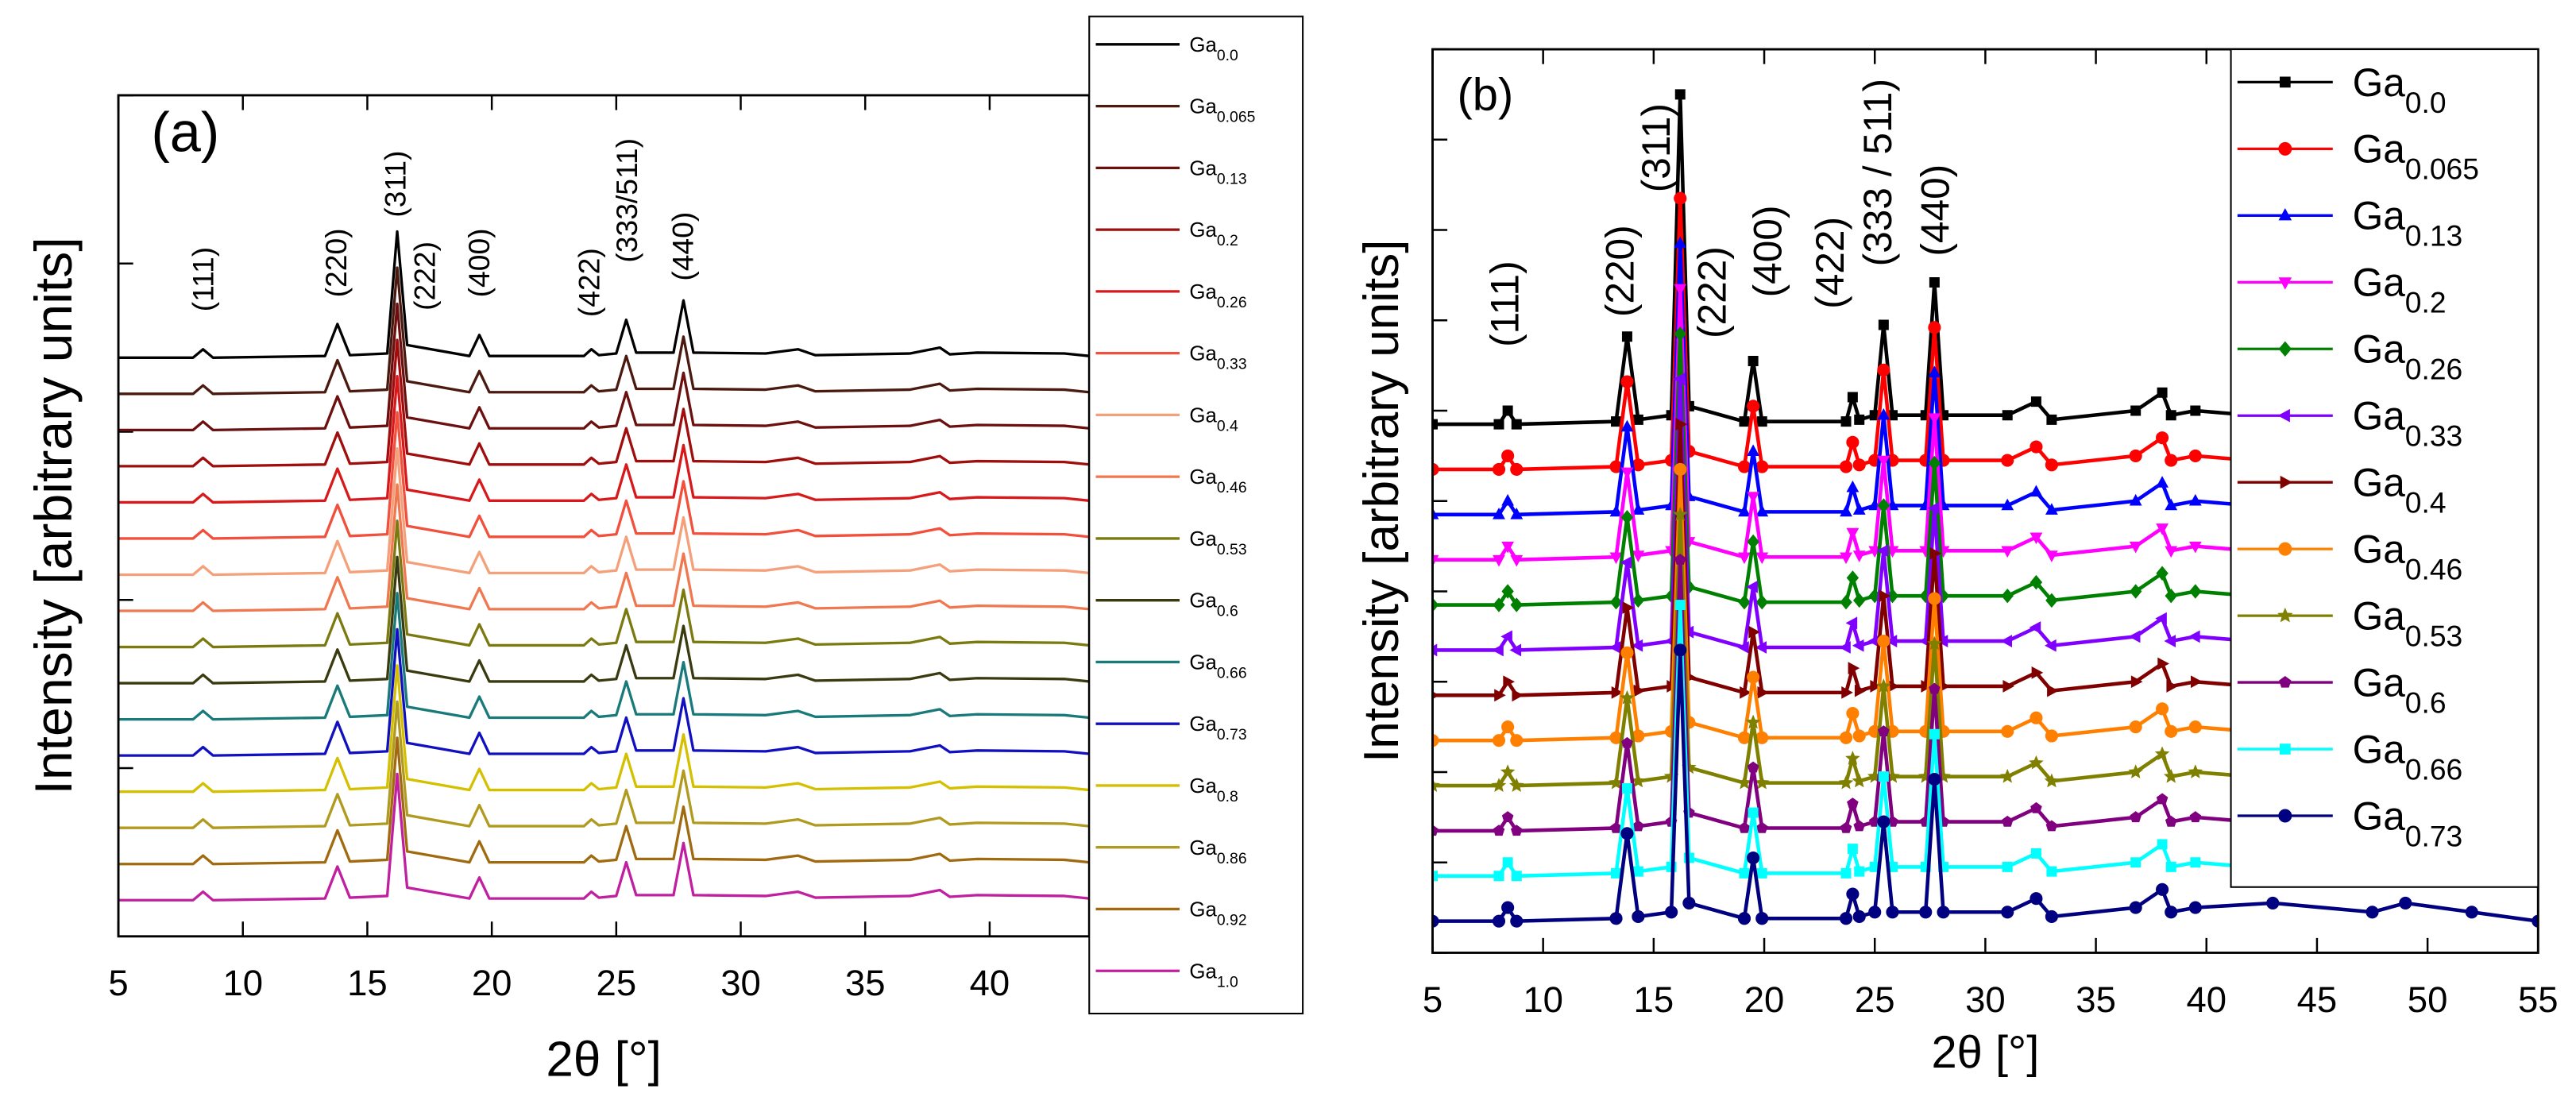 This screenshot has height=1120, width=2576. Describe the element at coordinates (2538, 999) in the screenshot. I see `x-tick-label: 55` at that location.